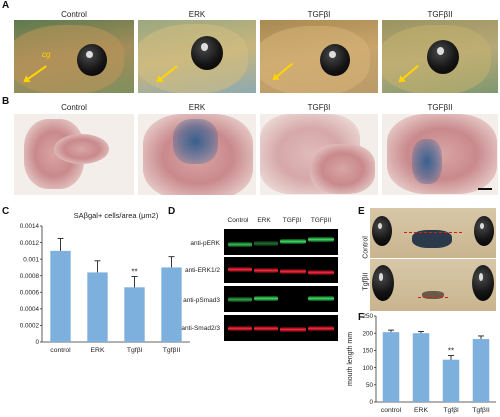 The height and width of the screenshot is (417, 500). What do you see at coordinates (485, 189) in the screenshot?
I see `scale-bar` at bounding box center [485, 189].